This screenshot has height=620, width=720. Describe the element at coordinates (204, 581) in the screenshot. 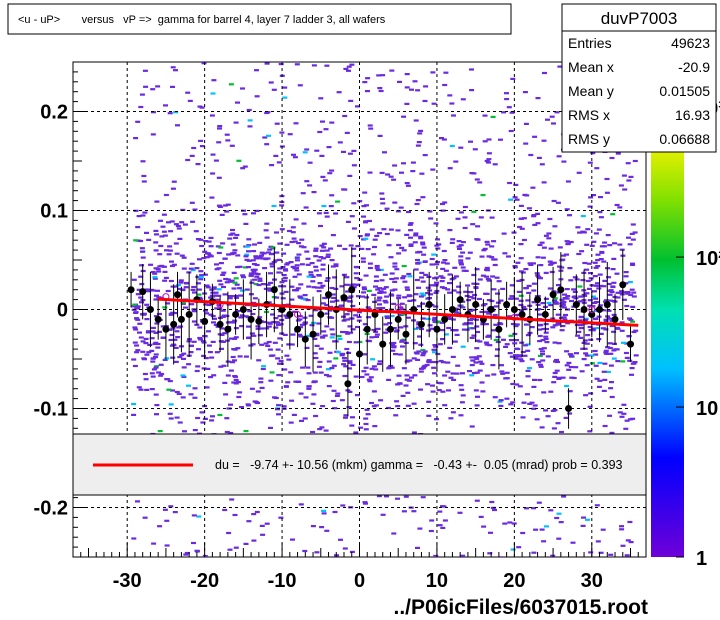

I see `x-tick-label: -20` at that location.